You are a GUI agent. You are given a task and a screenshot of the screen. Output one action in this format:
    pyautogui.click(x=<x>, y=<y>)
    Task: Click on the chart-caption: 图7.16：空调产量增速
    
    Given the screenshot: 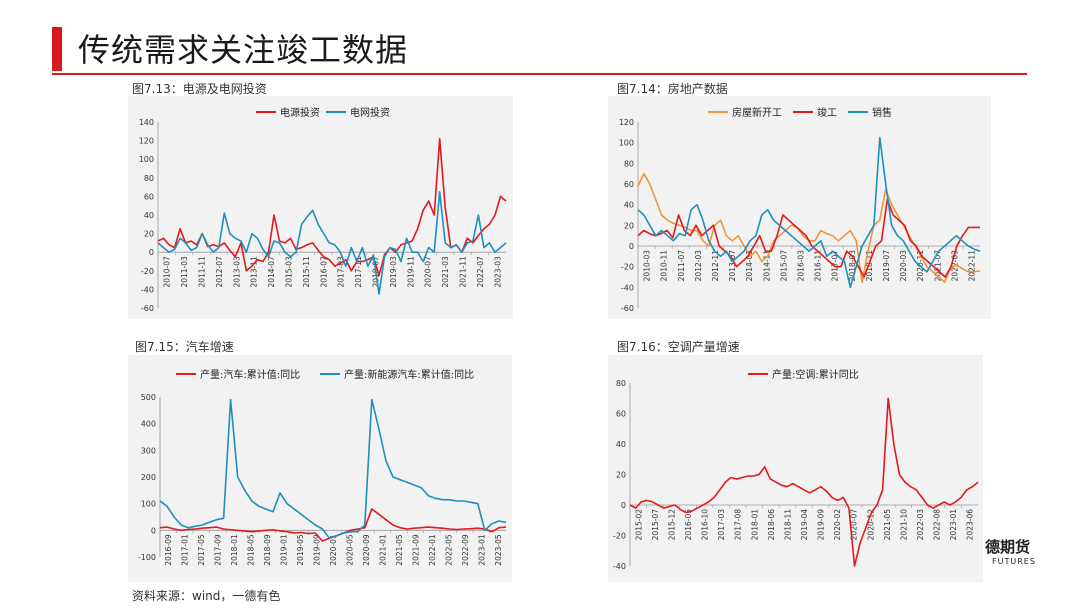 What is the action you would take?
    pyautogui.click(x=678, y=347)
    